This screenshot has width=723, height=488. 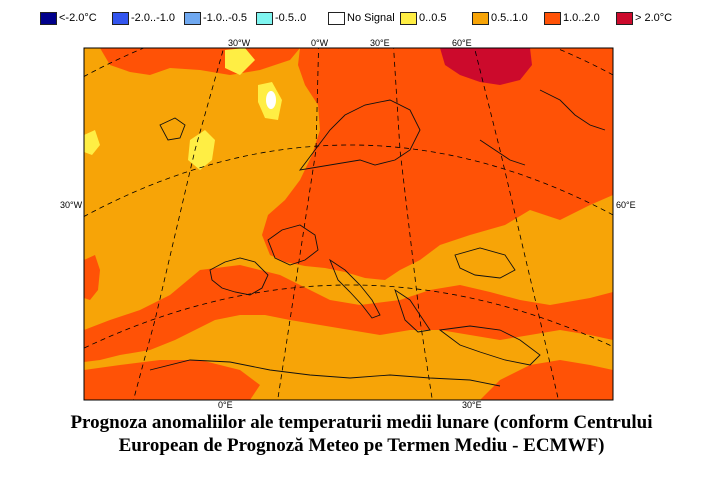 I want to click on legend-label: <-2.0°C, so click(x=78, y=18).